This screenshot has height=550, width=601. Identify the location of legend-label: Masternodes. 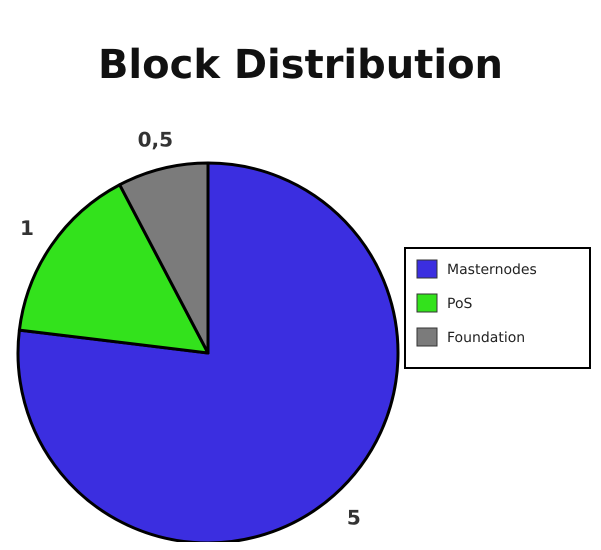
(492, 270).